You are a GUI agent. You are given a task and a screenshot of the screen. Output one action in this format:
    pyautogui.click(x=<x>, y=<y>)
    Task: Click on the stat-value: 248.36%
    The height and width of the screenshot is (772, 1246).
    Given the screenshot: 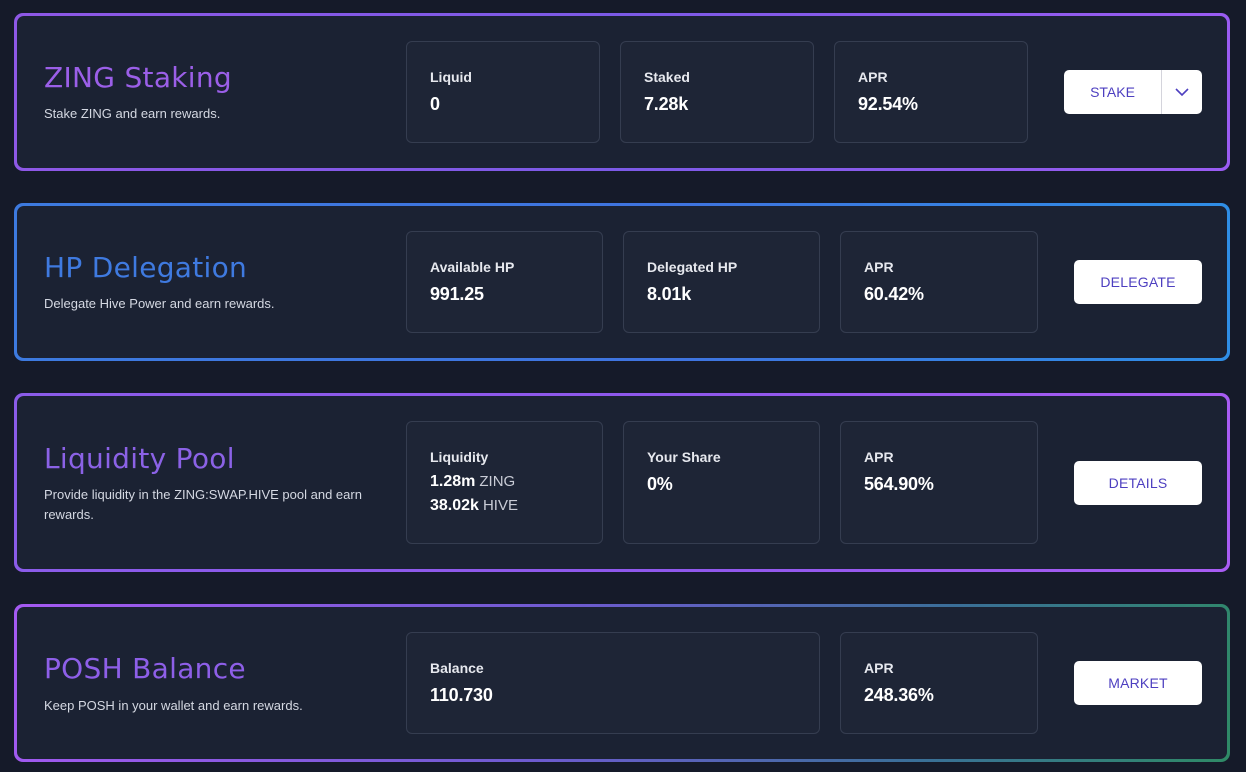 What is the action you would take?
    pyautogui.click(x=899, y=695)
    